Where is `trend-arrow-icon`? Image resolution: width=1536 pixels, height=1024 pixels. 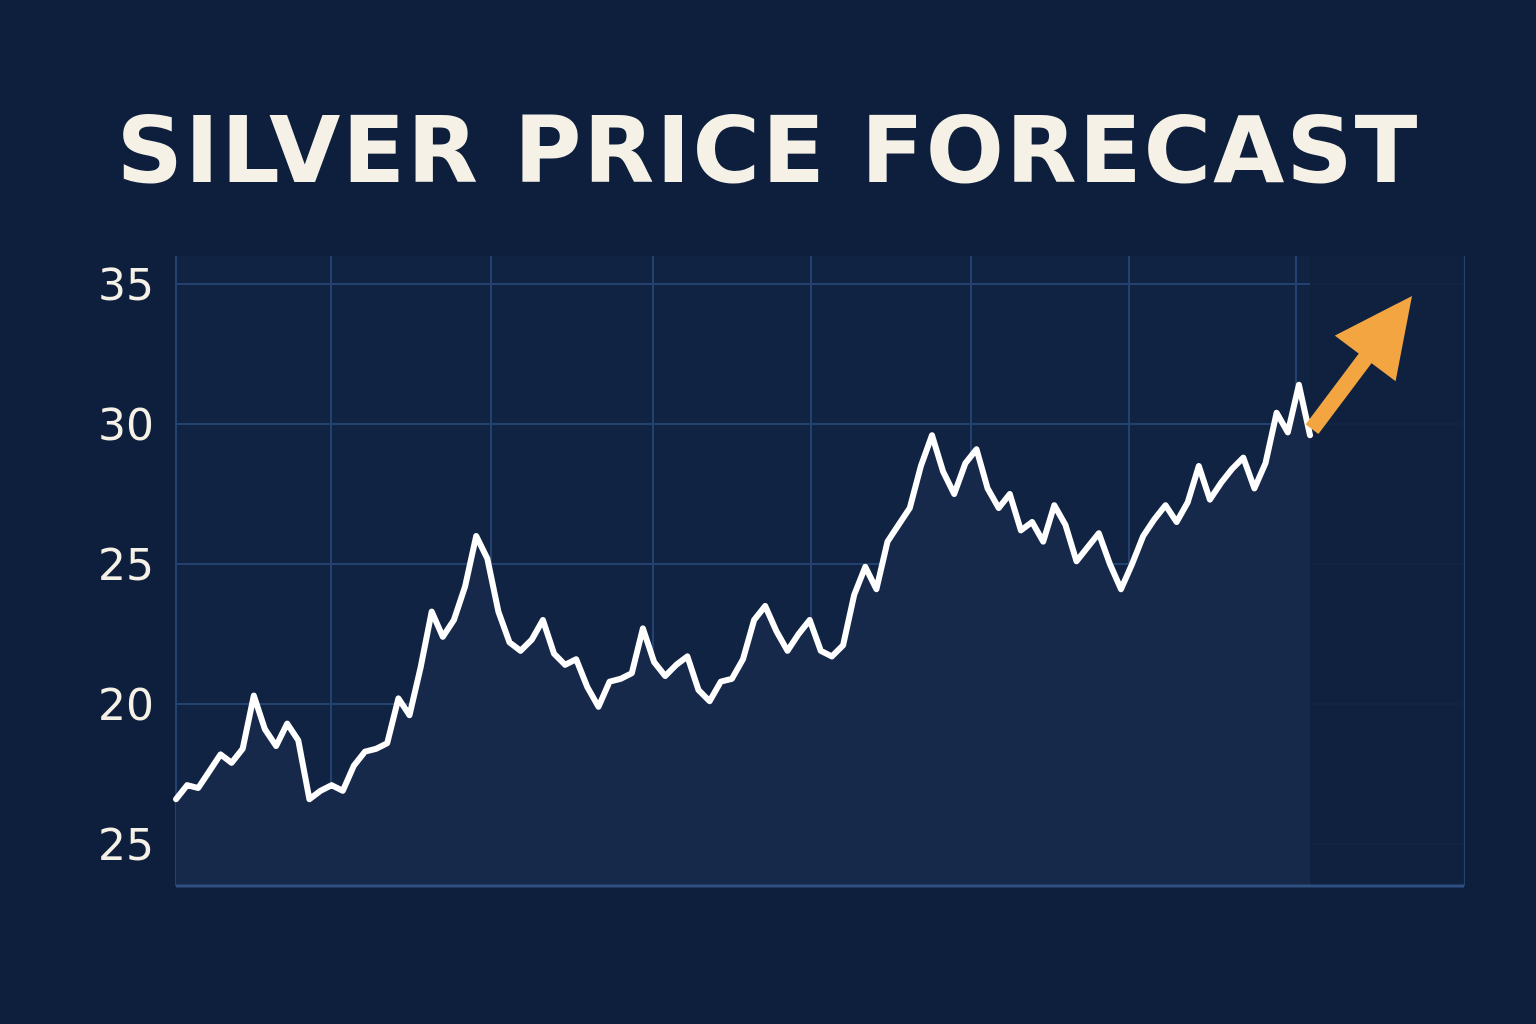
trend-arrow-icon is located at coordinates (1358, 365).